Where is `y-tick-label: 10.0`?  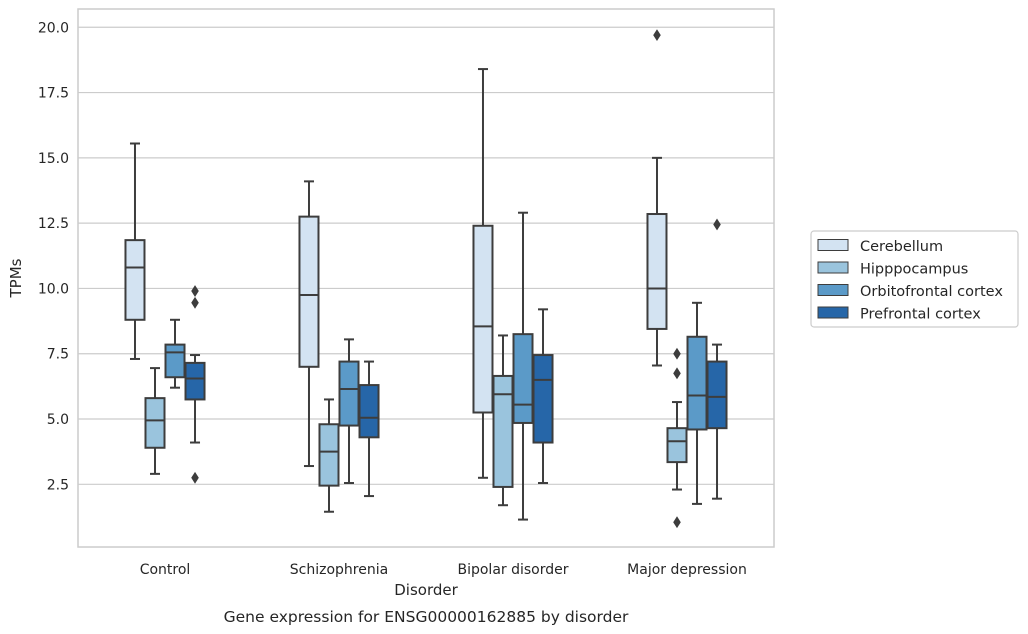 y-tick-label: 10.0 is located at coordinates (53, 289).